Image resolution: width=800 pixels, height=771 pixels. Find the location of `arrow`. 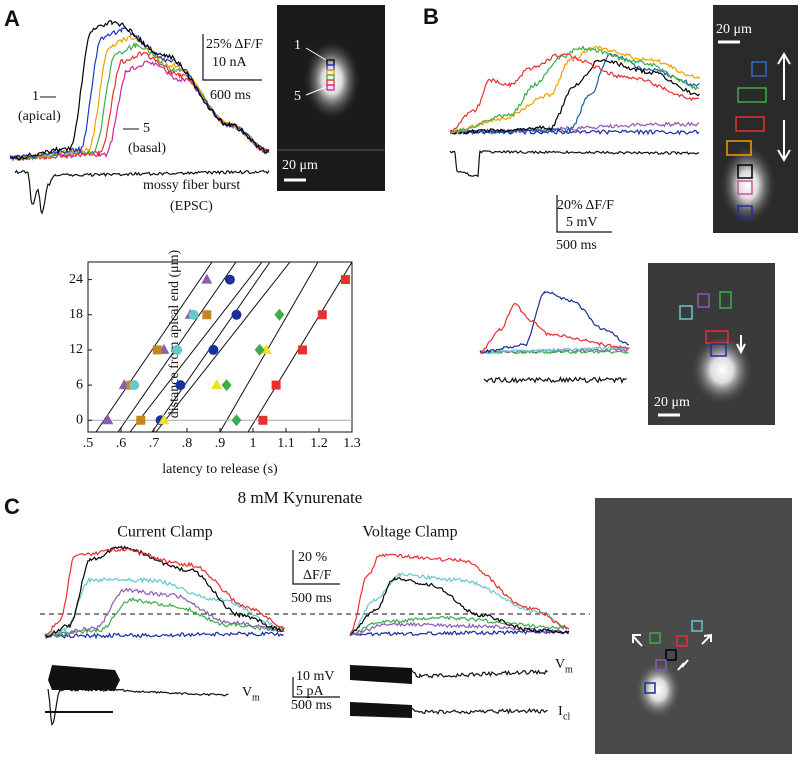

arrow is located at coordinates (741, 345).